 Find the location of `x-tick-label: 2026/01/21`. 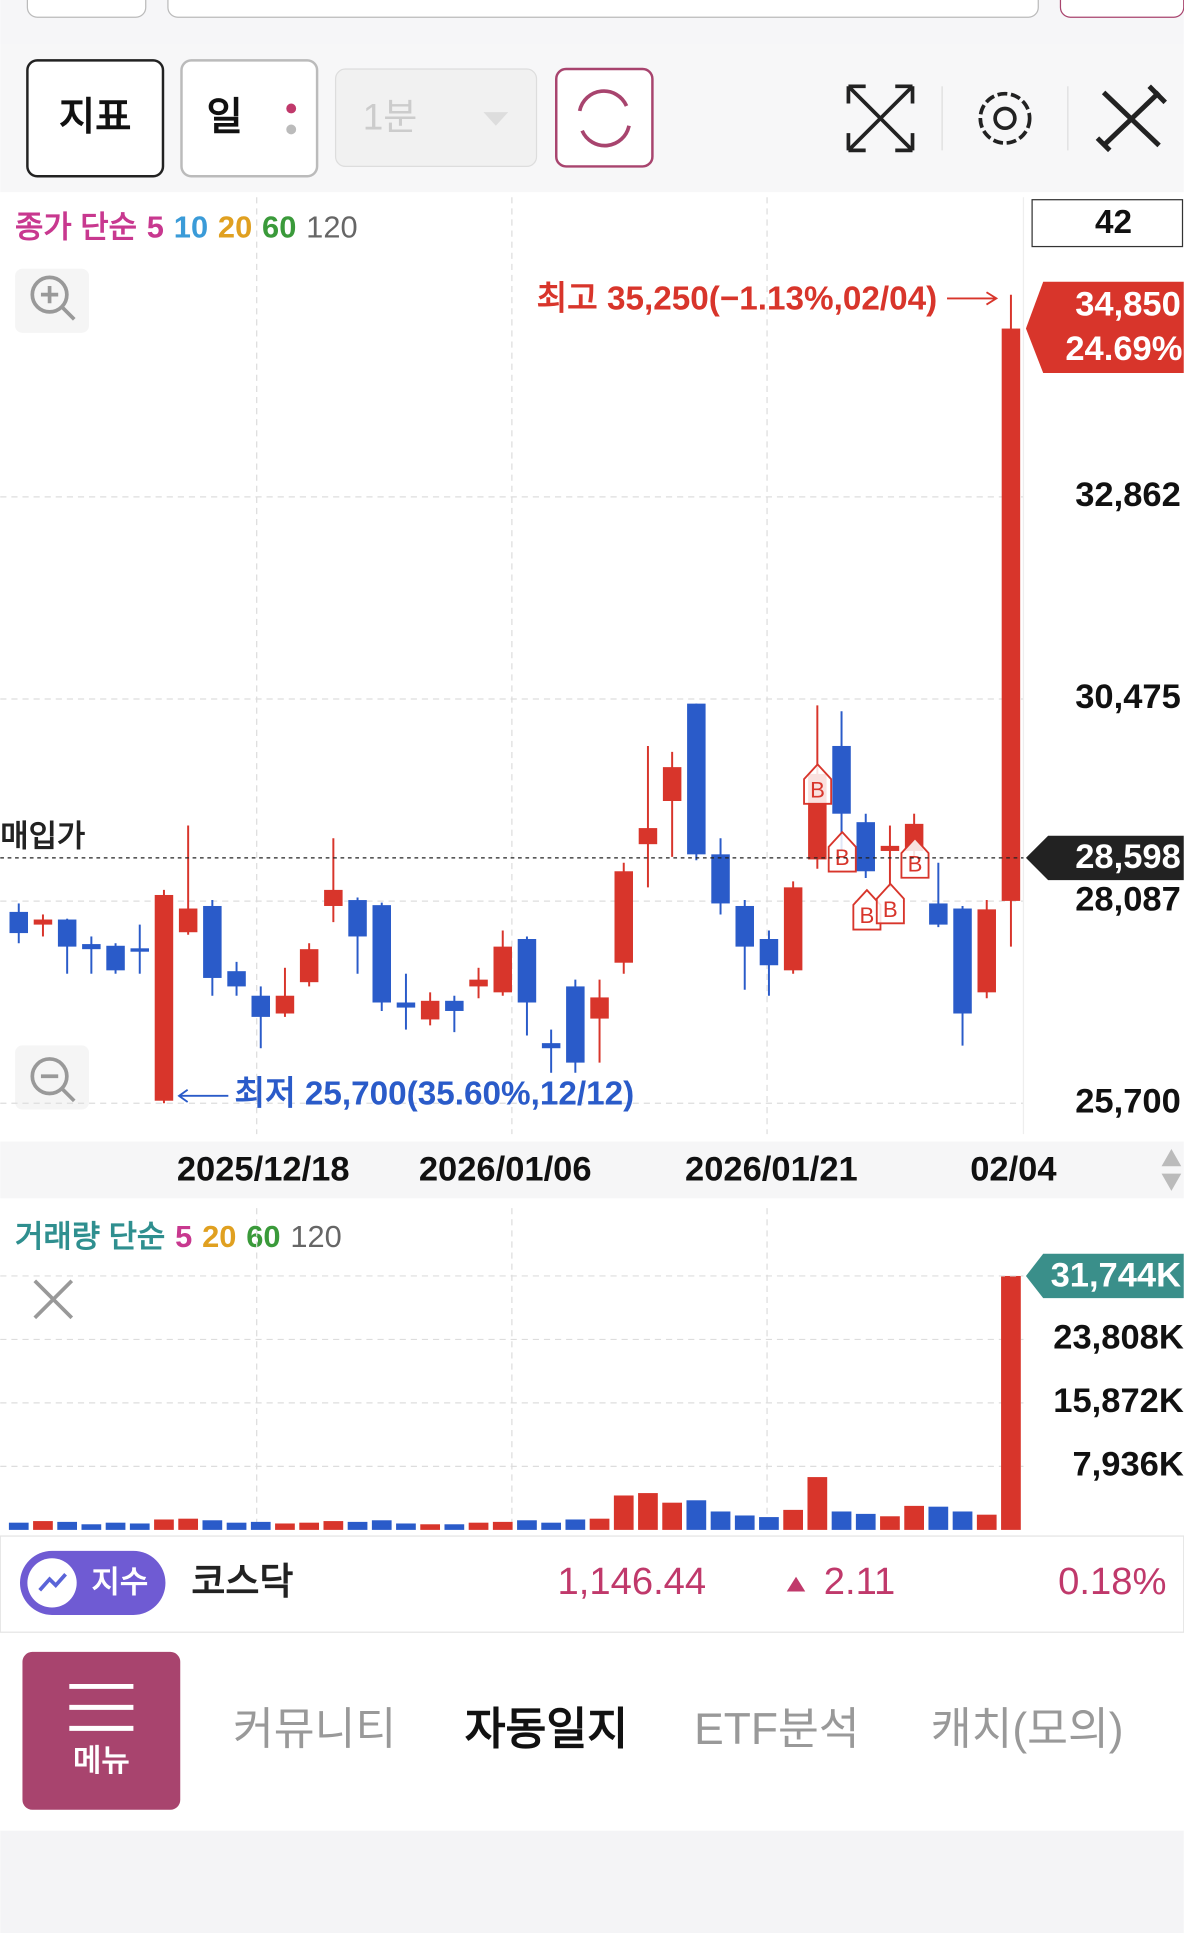

x-tick-label: 2026/01/21 is located at coordinates (771, 1169).